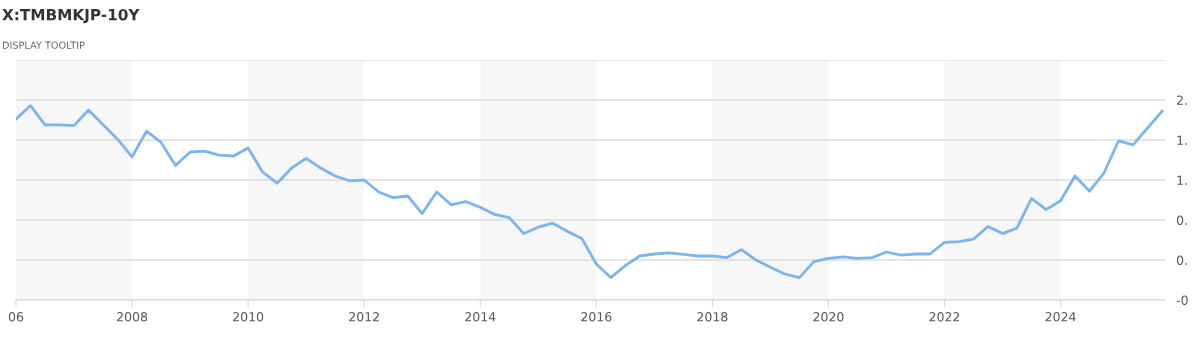  What do you see at coordinates (828, 317) in the screenshot?
I see `x-tick-label: 2020` at bounding box center [828, 317].